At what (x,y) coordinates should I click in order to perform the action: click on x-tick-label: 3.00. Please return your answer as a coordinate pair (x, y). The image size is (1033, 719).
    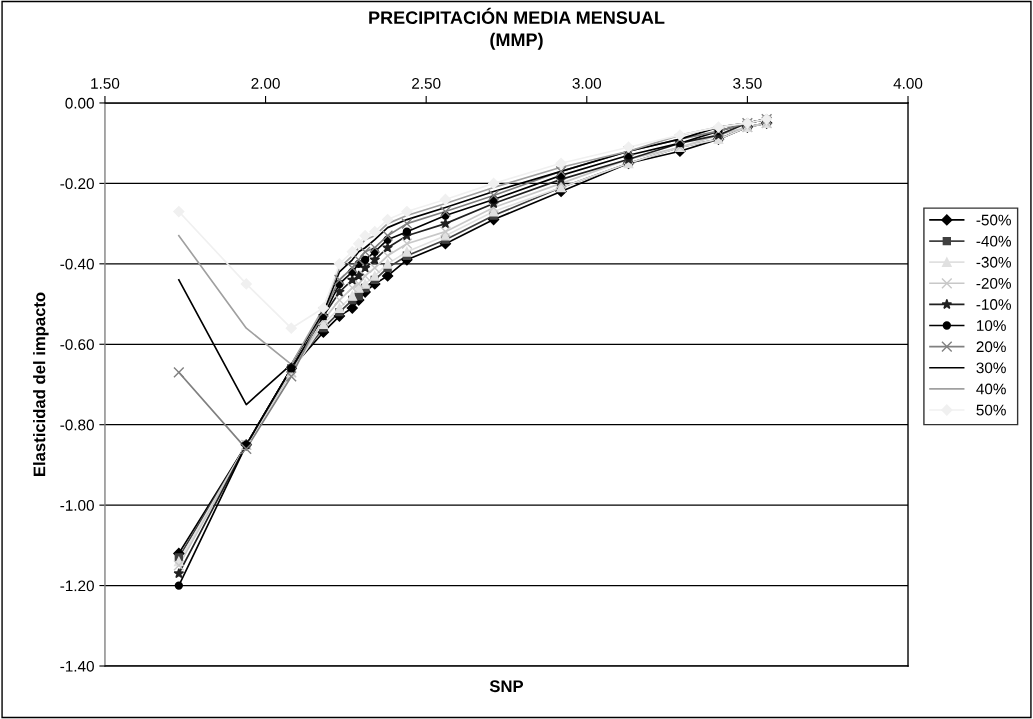
    Looking at the image, I should click on (587, 83).